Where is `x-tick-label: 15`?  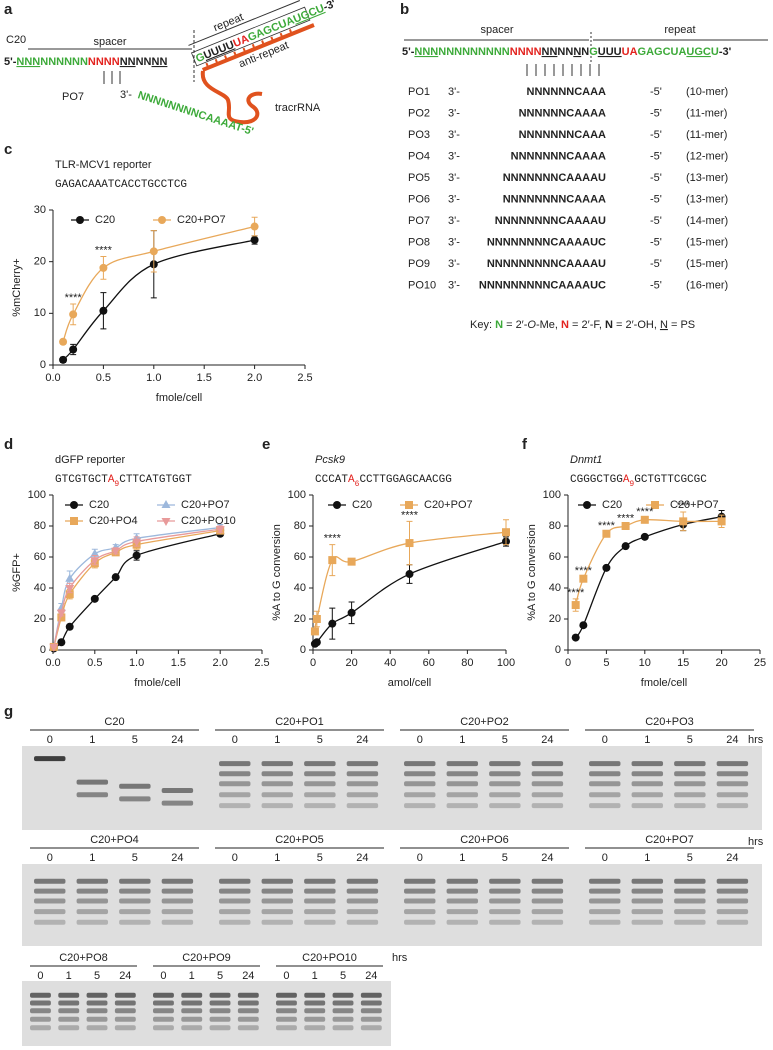
x-tick-label: 15 is located at coordinates (683, 663).